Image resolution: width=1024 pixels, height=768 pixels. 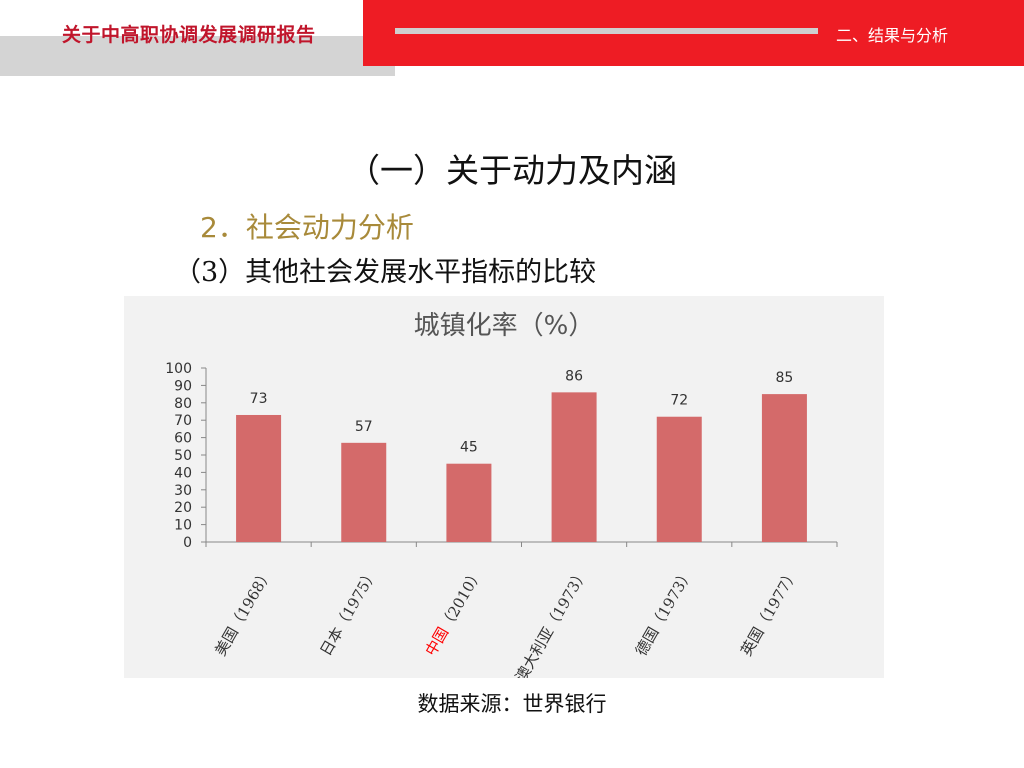 What do you see at coordinates (606, 31) in the screenshot?
I see `header-stripe` at bounding box center [606, 31].